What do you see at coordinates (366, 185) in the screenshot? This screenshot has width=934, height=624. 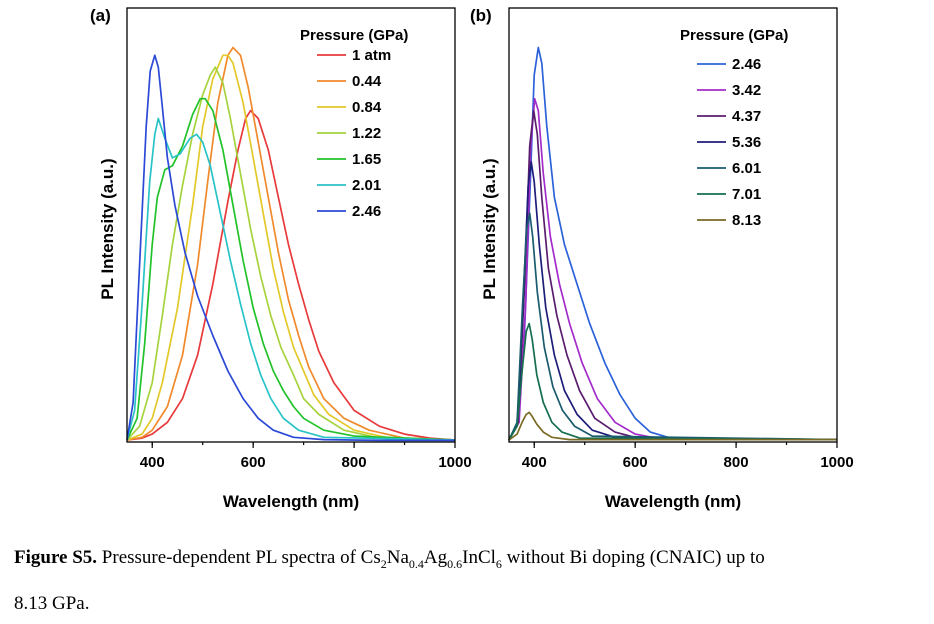 I see `legend-label: 2.01` at bounding box center [366, 185].